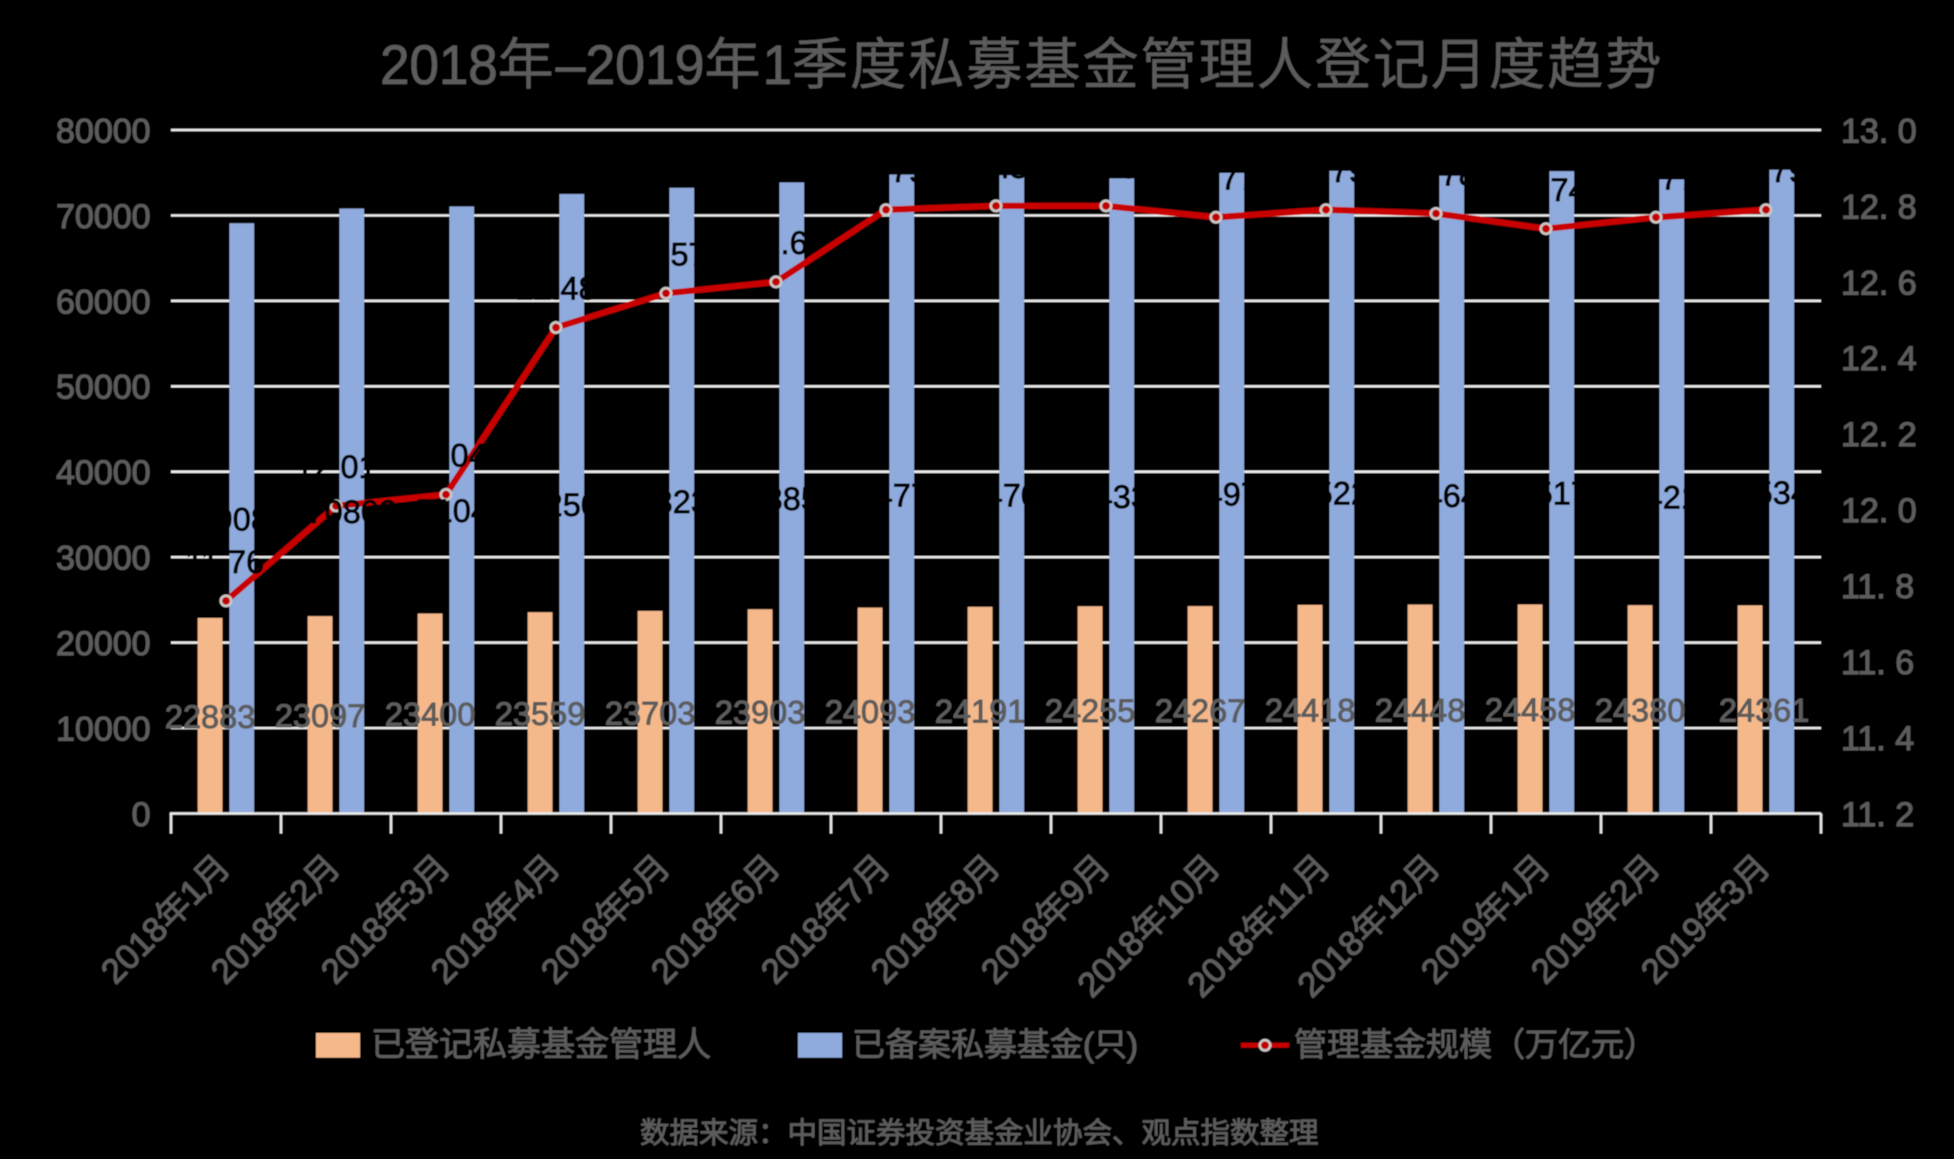 Image resolution: width=1954 pixels, height=1159 pixels. What do you see at coordinates (1672, 498) in the screenshot?
I see `svg-text: 74216` at bounding box center [1672, 498].